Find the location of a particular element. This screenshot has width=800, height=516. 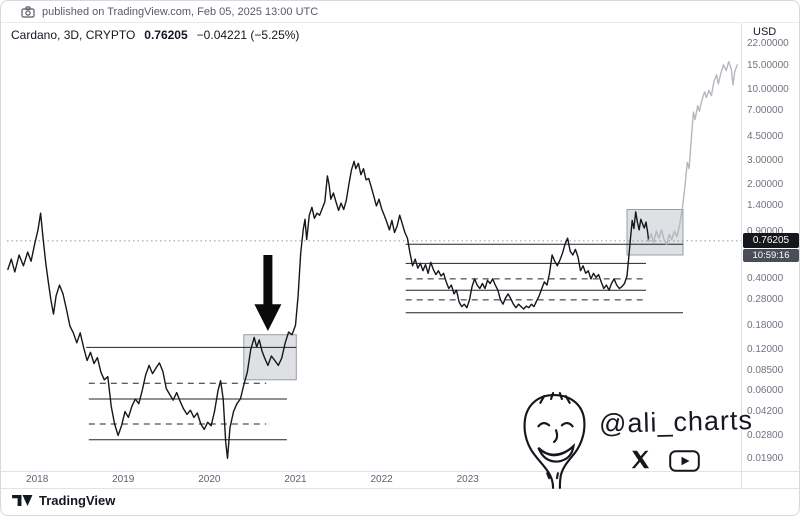

price-tick-label: 0.28000 is located at coordinates (765, 300).